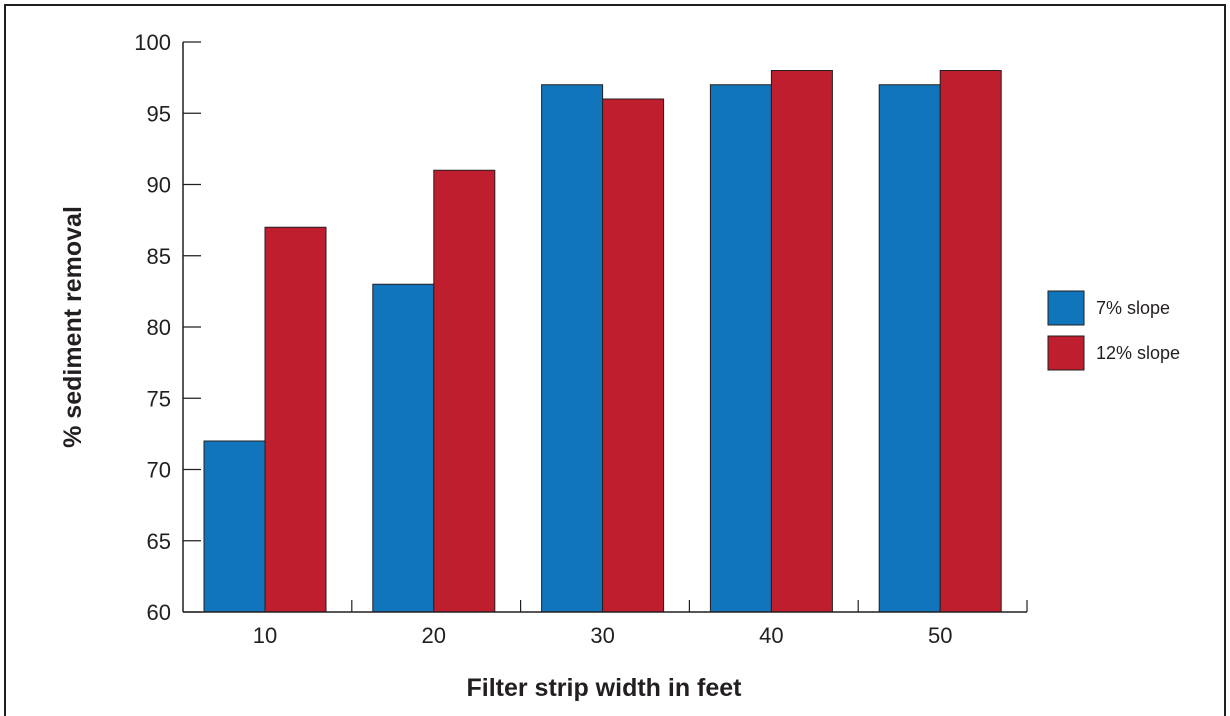 The image size is (1230, 716). I want to click on y-tick-label: 65, so click(159, 541).